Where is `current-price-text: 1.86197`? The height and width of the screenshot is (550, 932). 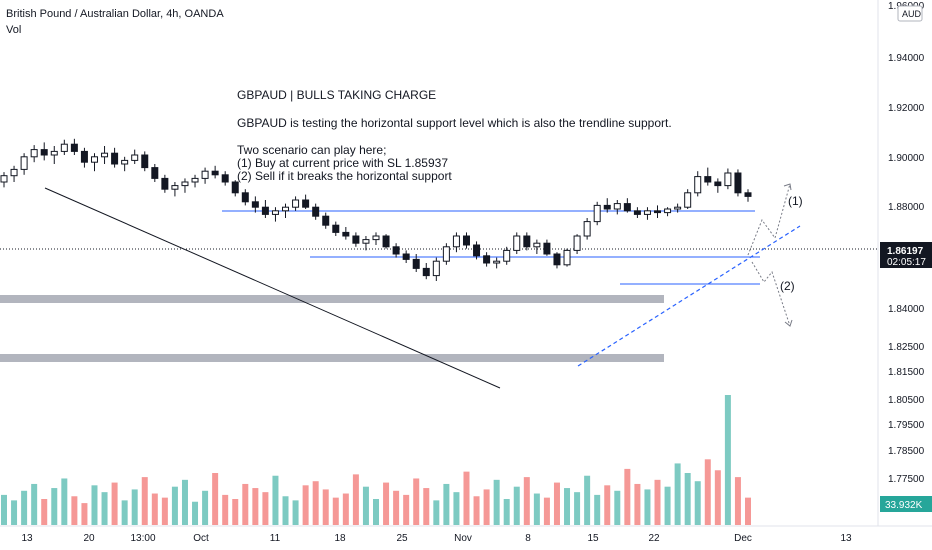 current-price-text: 1.86197 is located at coordinates (905, 251).